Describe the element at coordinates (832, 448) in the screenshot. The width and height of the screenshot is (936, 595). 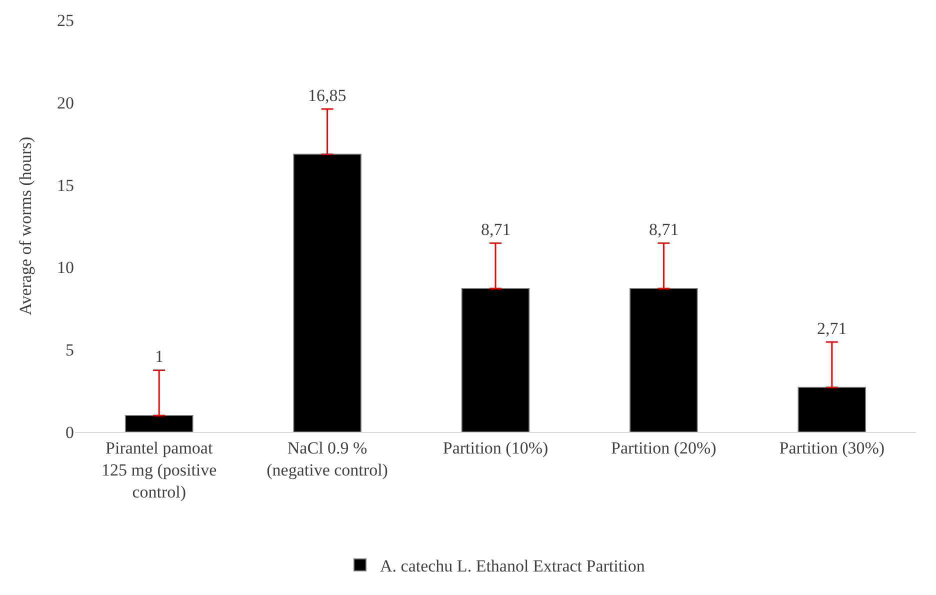
I see `x-tick-label: Partition (30%)` at that location.